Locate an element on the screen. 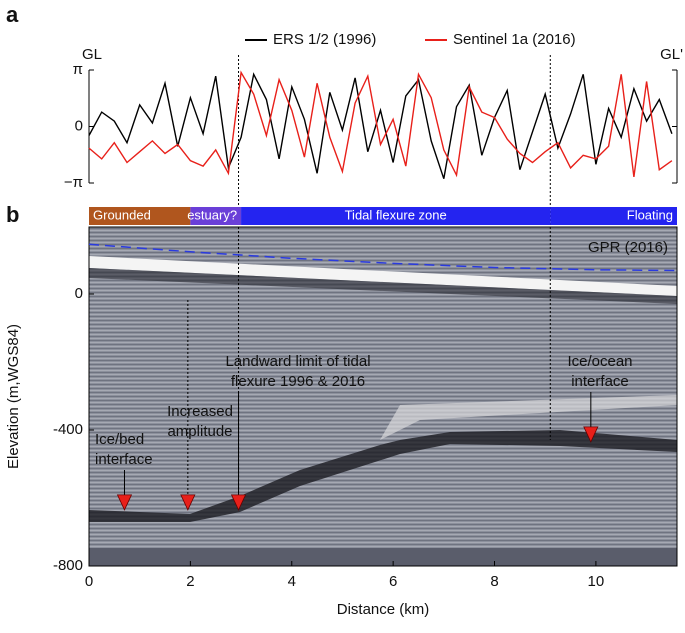  x-tick-label: 2 is located at coordinates (190, 581).